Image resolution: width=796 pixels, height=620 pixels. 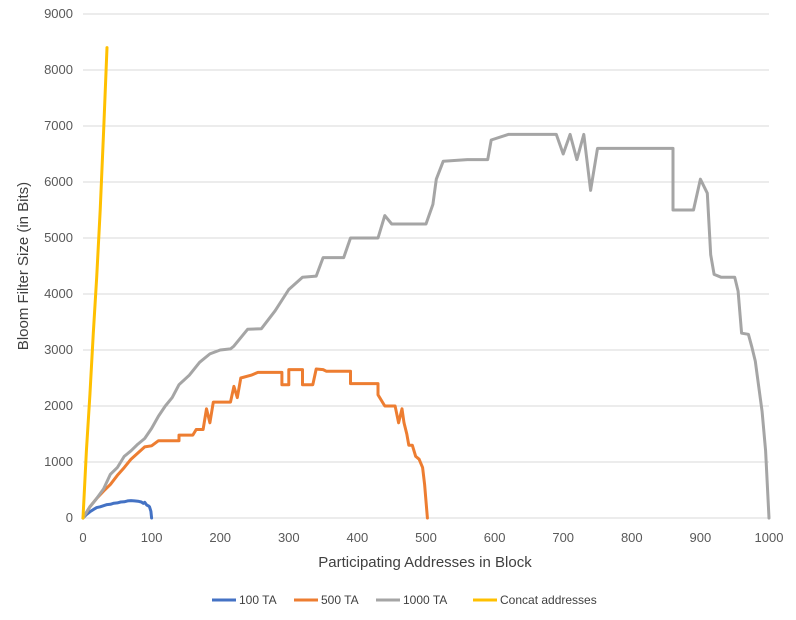 What do you see at coordinates (425, 562) in the screenshot?
I see `x-axis-title: Participating Addresses in Block` at bounding box center [425, 562].